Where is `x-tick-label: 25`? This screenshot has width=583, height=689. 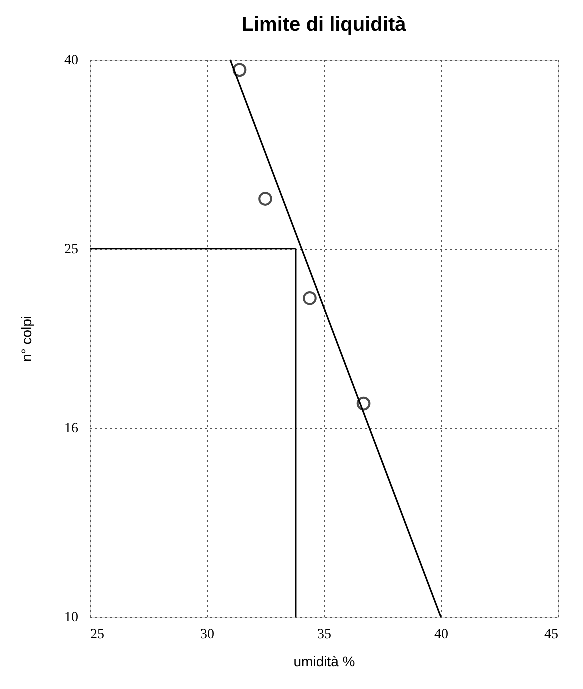 x-tick-label: 25 is located at coordinates (97, 635).